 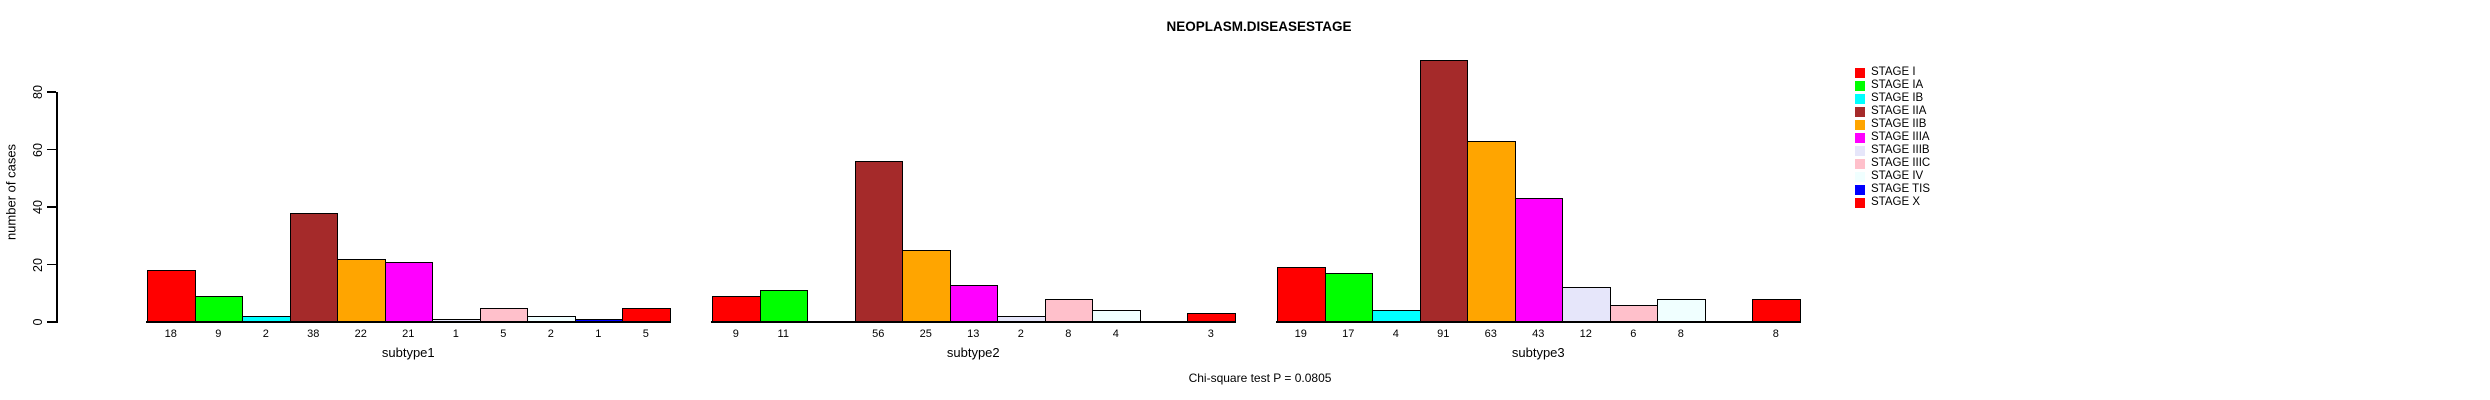 What do you see at coordinates (11, 192) in the screenshot?
I see `y-axis-title: number of cases` at bounding box center [11, 192].